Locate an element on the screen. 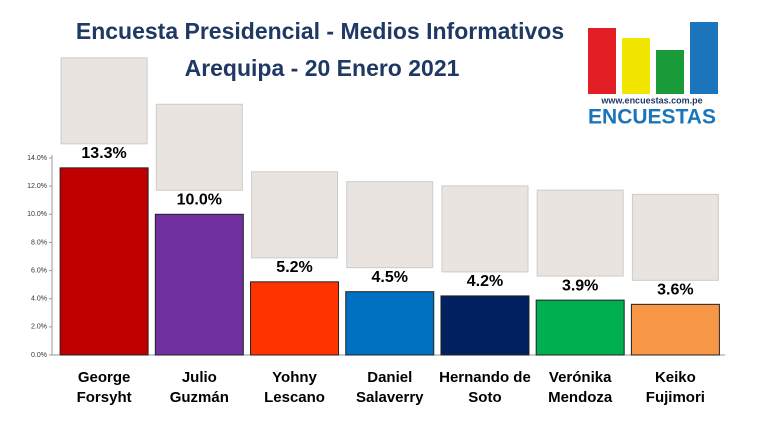 The image size is (768, 428). logo-url: www.encuestas.com.pe is located at coordinates (651, 100).